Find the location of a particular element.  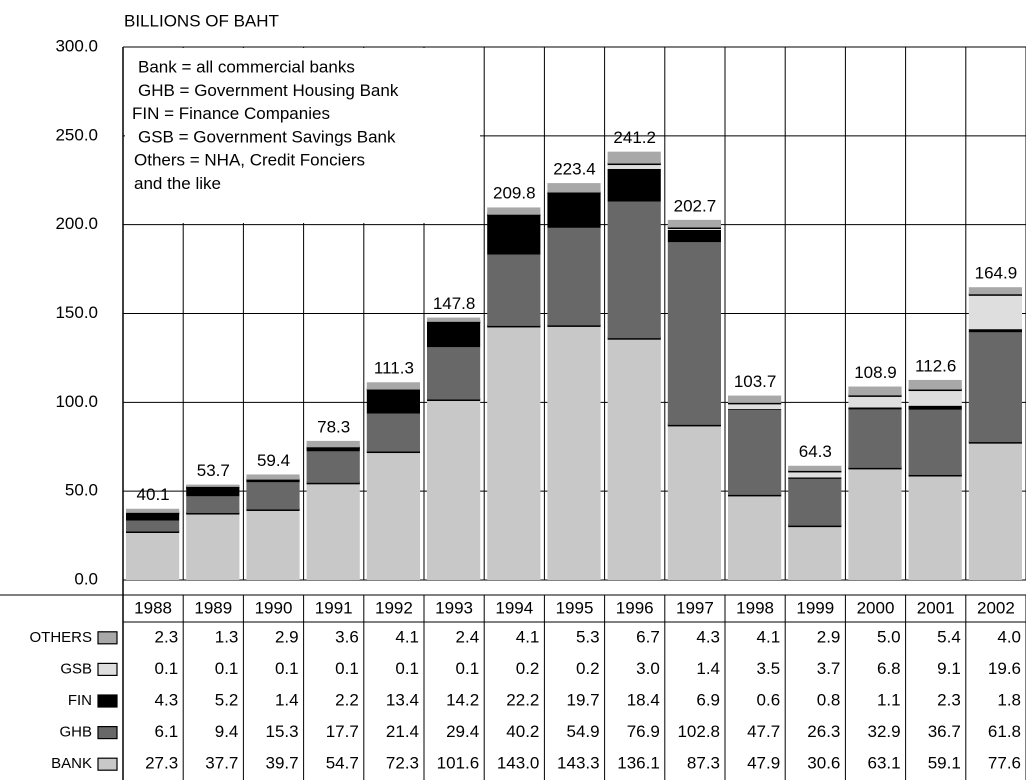

table-cell: 6.1 is located at coordinates (167, 731).